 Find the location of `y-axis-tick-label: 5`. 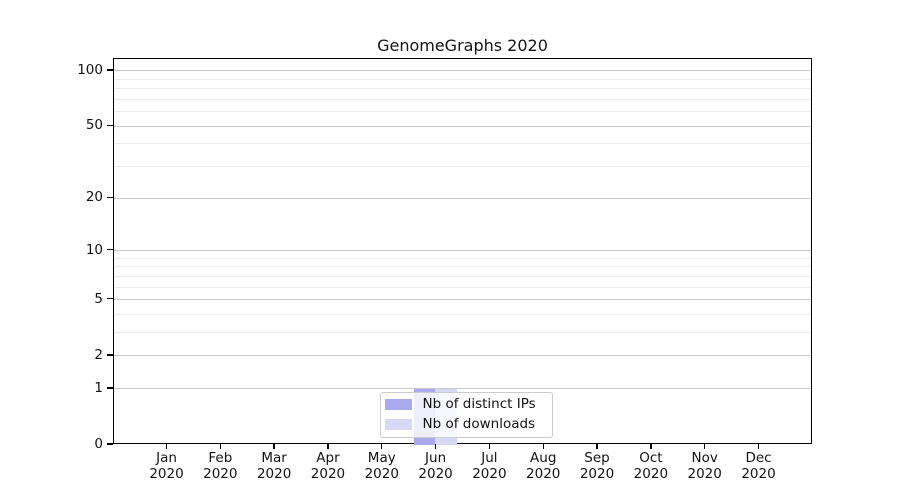

y-axis-tick-label: 5 is located at coordinates (98, 298).